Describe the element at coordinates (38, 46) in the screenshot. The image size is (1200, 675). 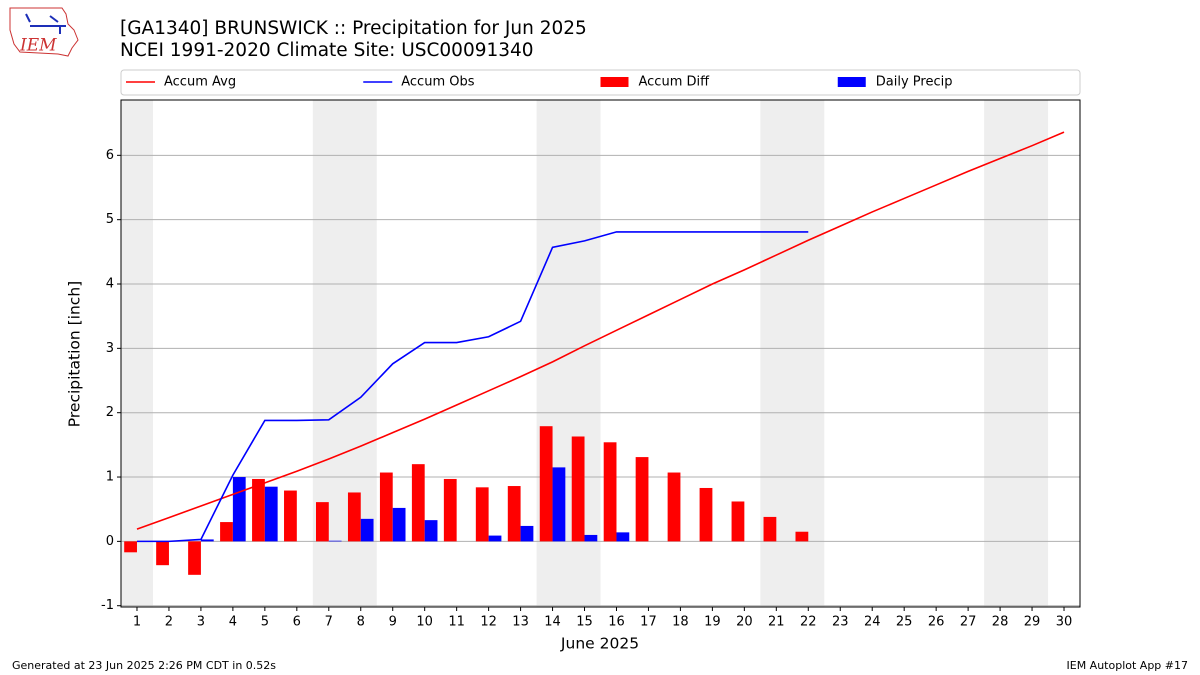
I see `logo-text: IEM` at that location.